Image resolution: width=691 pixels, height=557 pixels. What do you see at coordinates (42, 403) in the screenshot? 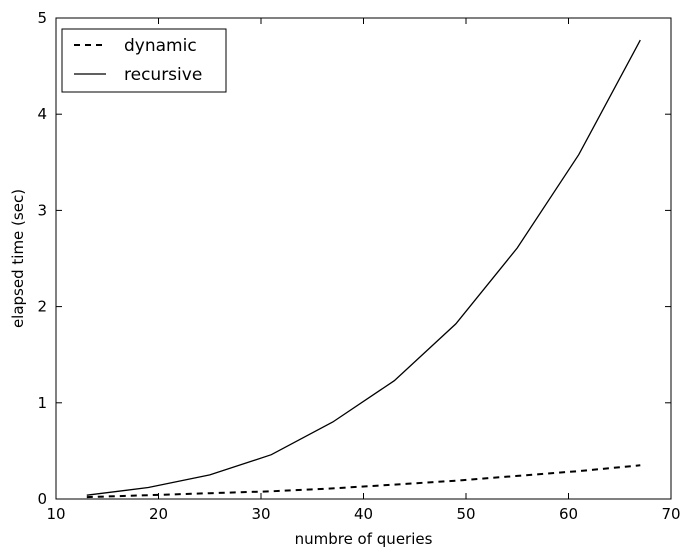
I see `y-tick-label: 1` at bounding box center [42, 403].